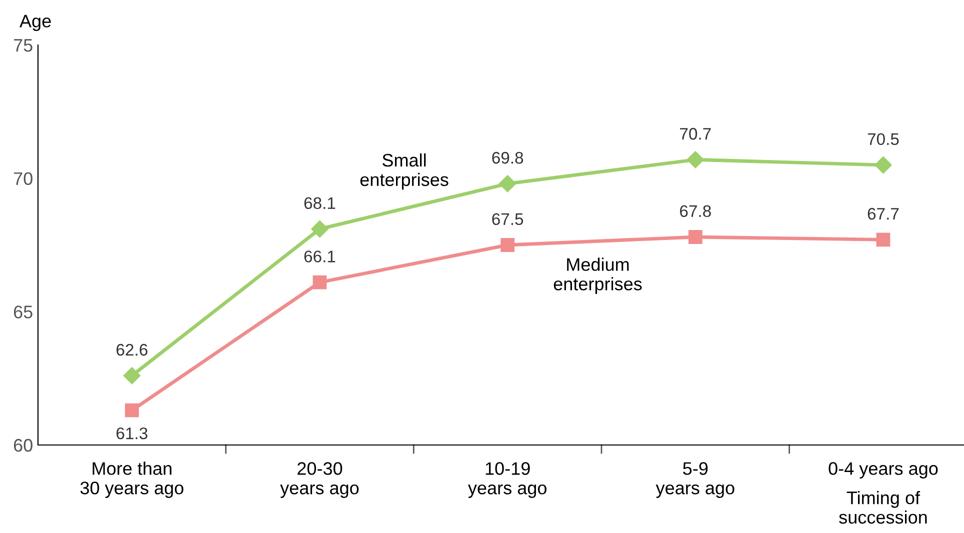 The image size is (964, 533). I want to click on y-tick-label: 65, so click(23, 312).